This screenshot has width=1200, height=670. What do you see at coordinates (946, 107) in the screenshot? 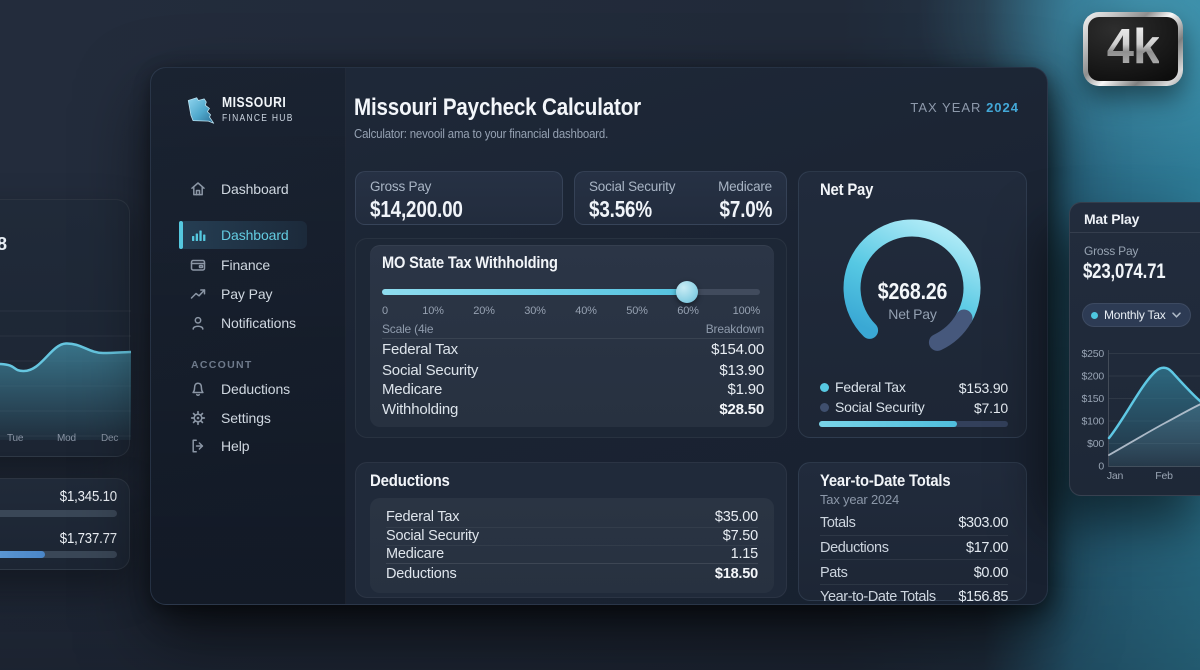
I see `tax-year-label: TAX YEAR` at bounding box center [946, 107].